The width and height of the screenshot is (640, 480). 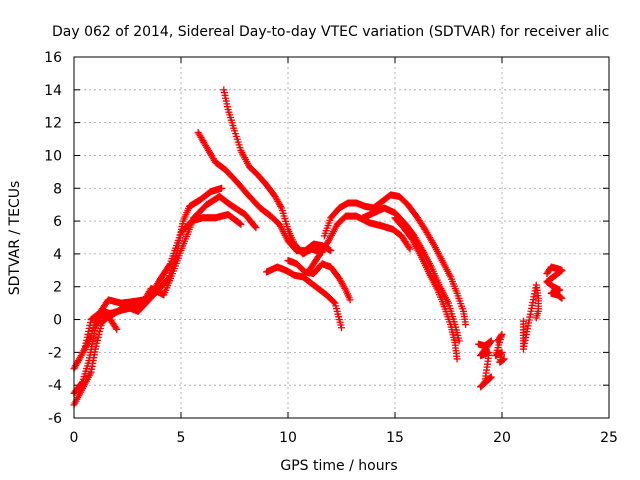 What do you see at coordinates (273, 172) in the screenshot?
I see `series-track-f` at bounding box center [273, 172].